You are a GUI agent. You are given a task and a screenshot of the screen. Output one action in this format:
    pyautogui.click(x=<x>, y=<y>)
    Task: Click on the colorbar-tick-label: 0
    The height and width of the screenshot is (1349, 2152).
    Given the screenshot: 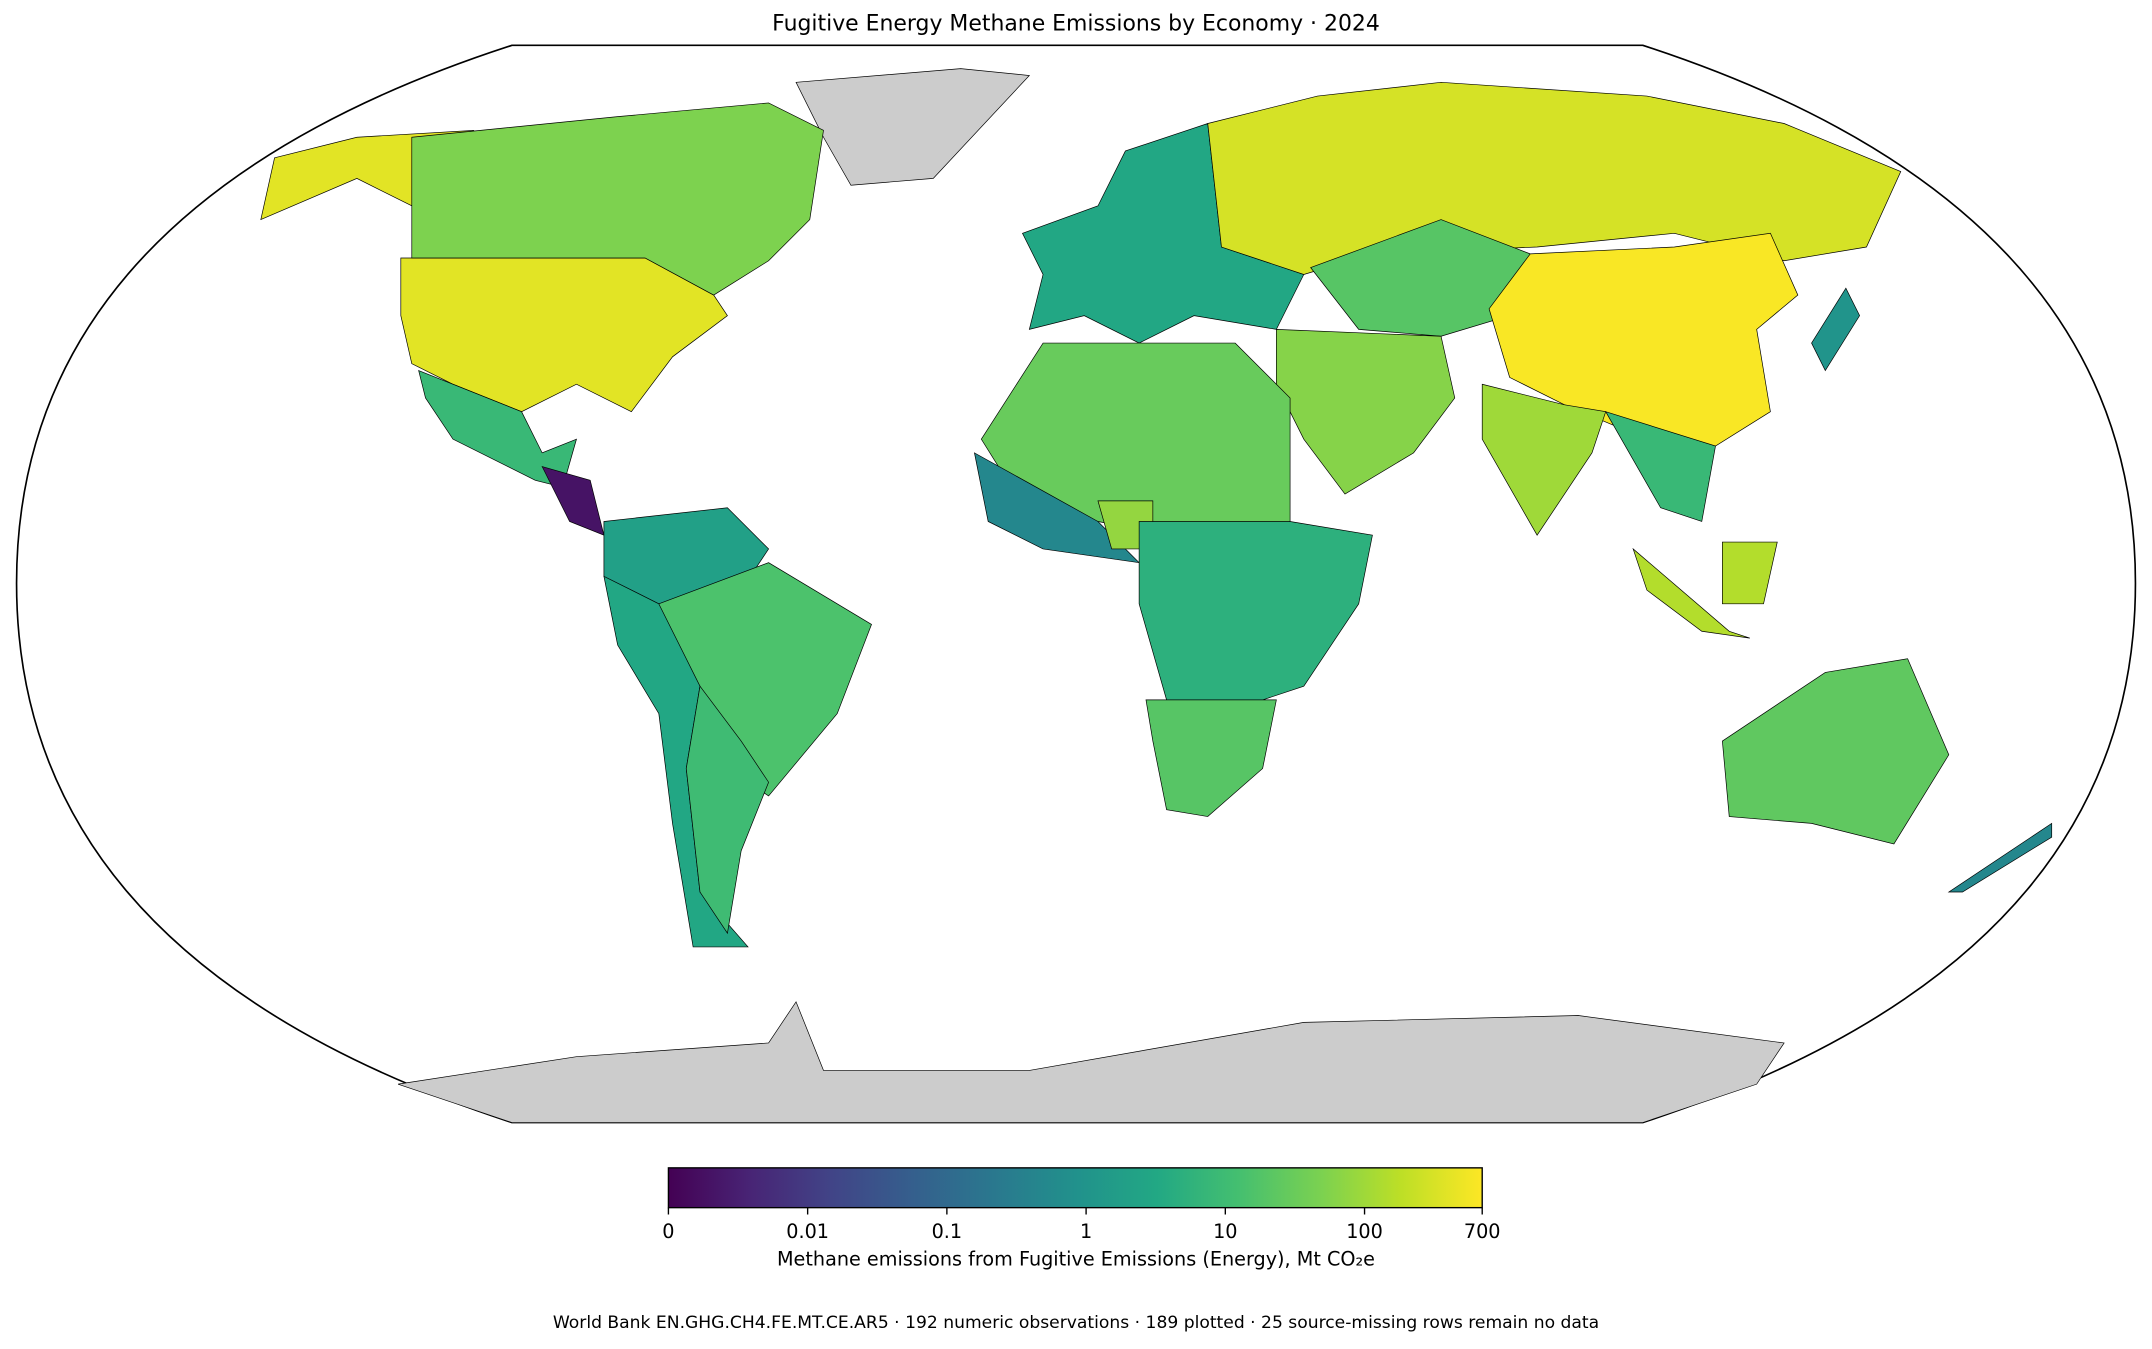 What is the action you would take?
    pyautogui.click(x=668, y=1231)
    